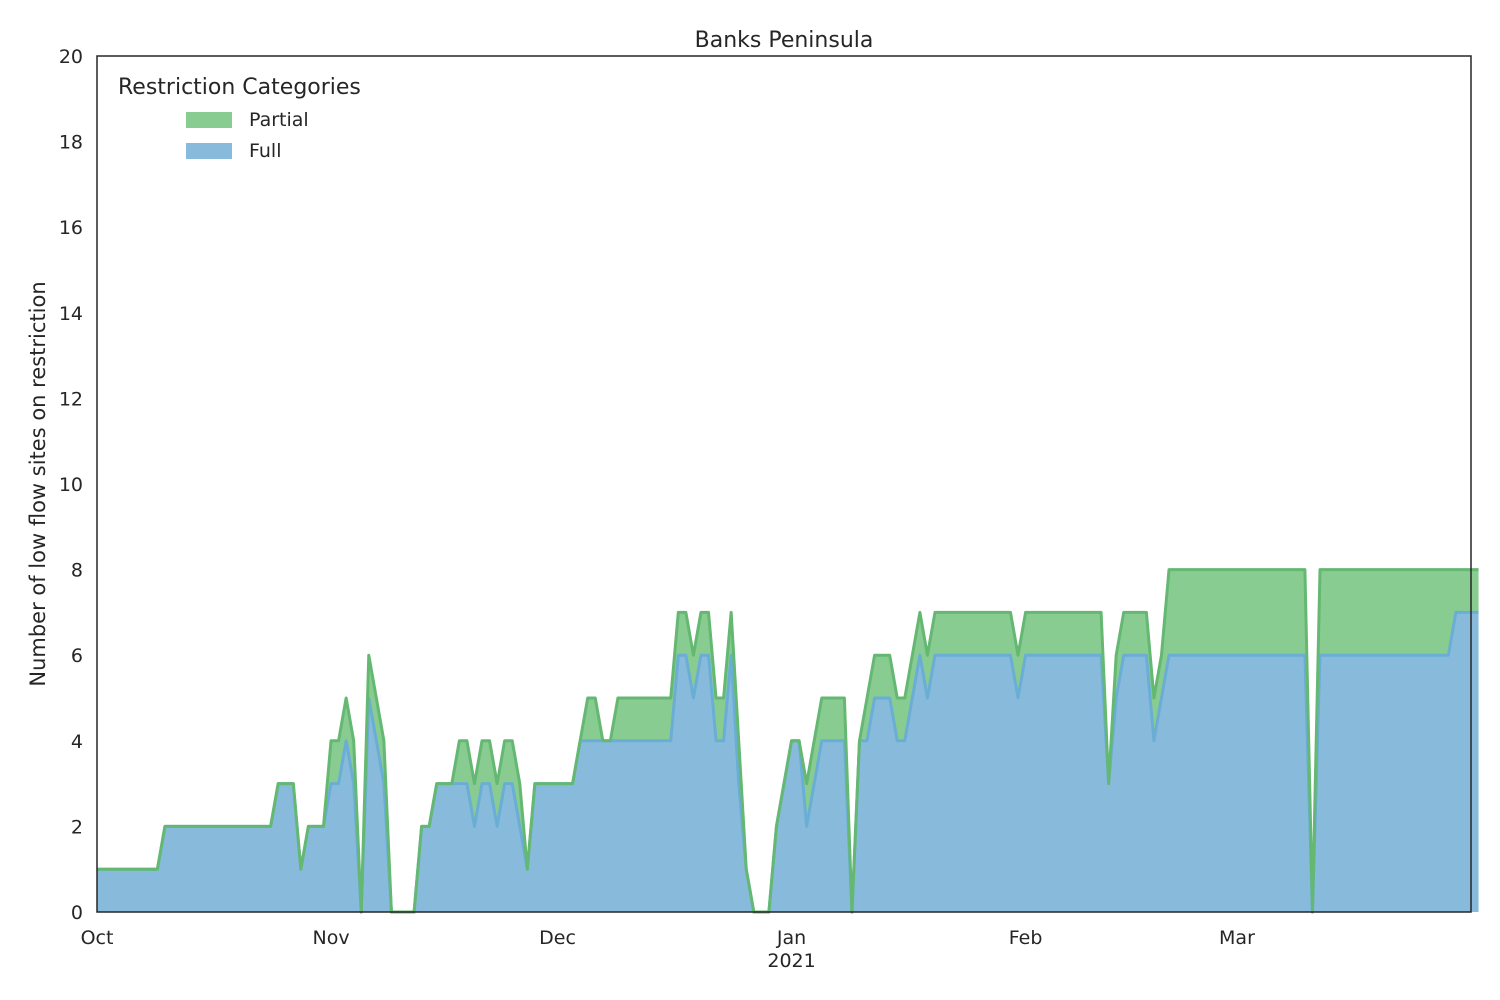 This screenshot has width=1500, height=1000. Describe the element at coordinates (77, 827) in the screenshot. I see `y-tick-label: 2` at that location.